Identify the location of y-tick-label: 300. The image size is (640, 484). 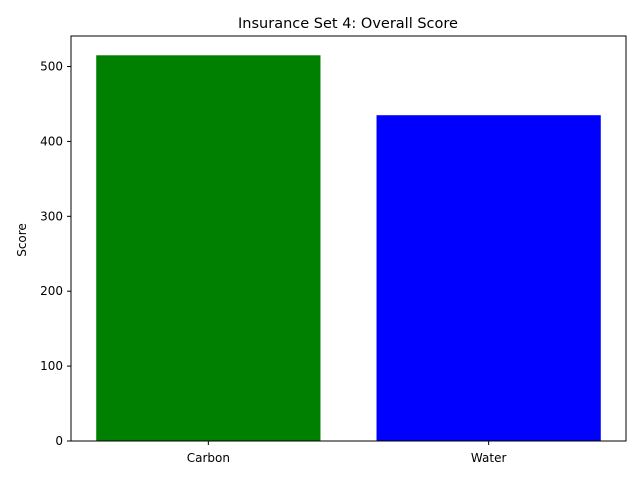
(51, 216).